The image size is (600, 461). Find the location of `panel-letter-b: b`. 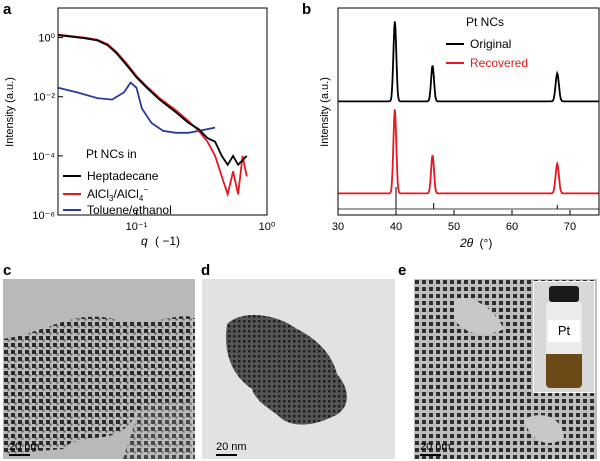

panel-letter-b: b is located at coordinates (307, 9).